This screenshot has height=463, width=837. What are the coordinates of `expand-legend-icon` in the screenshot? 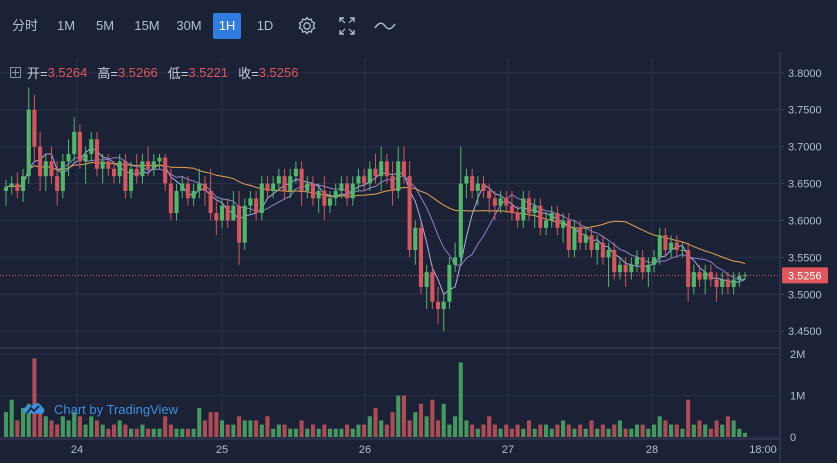 It's located at (15, 72).